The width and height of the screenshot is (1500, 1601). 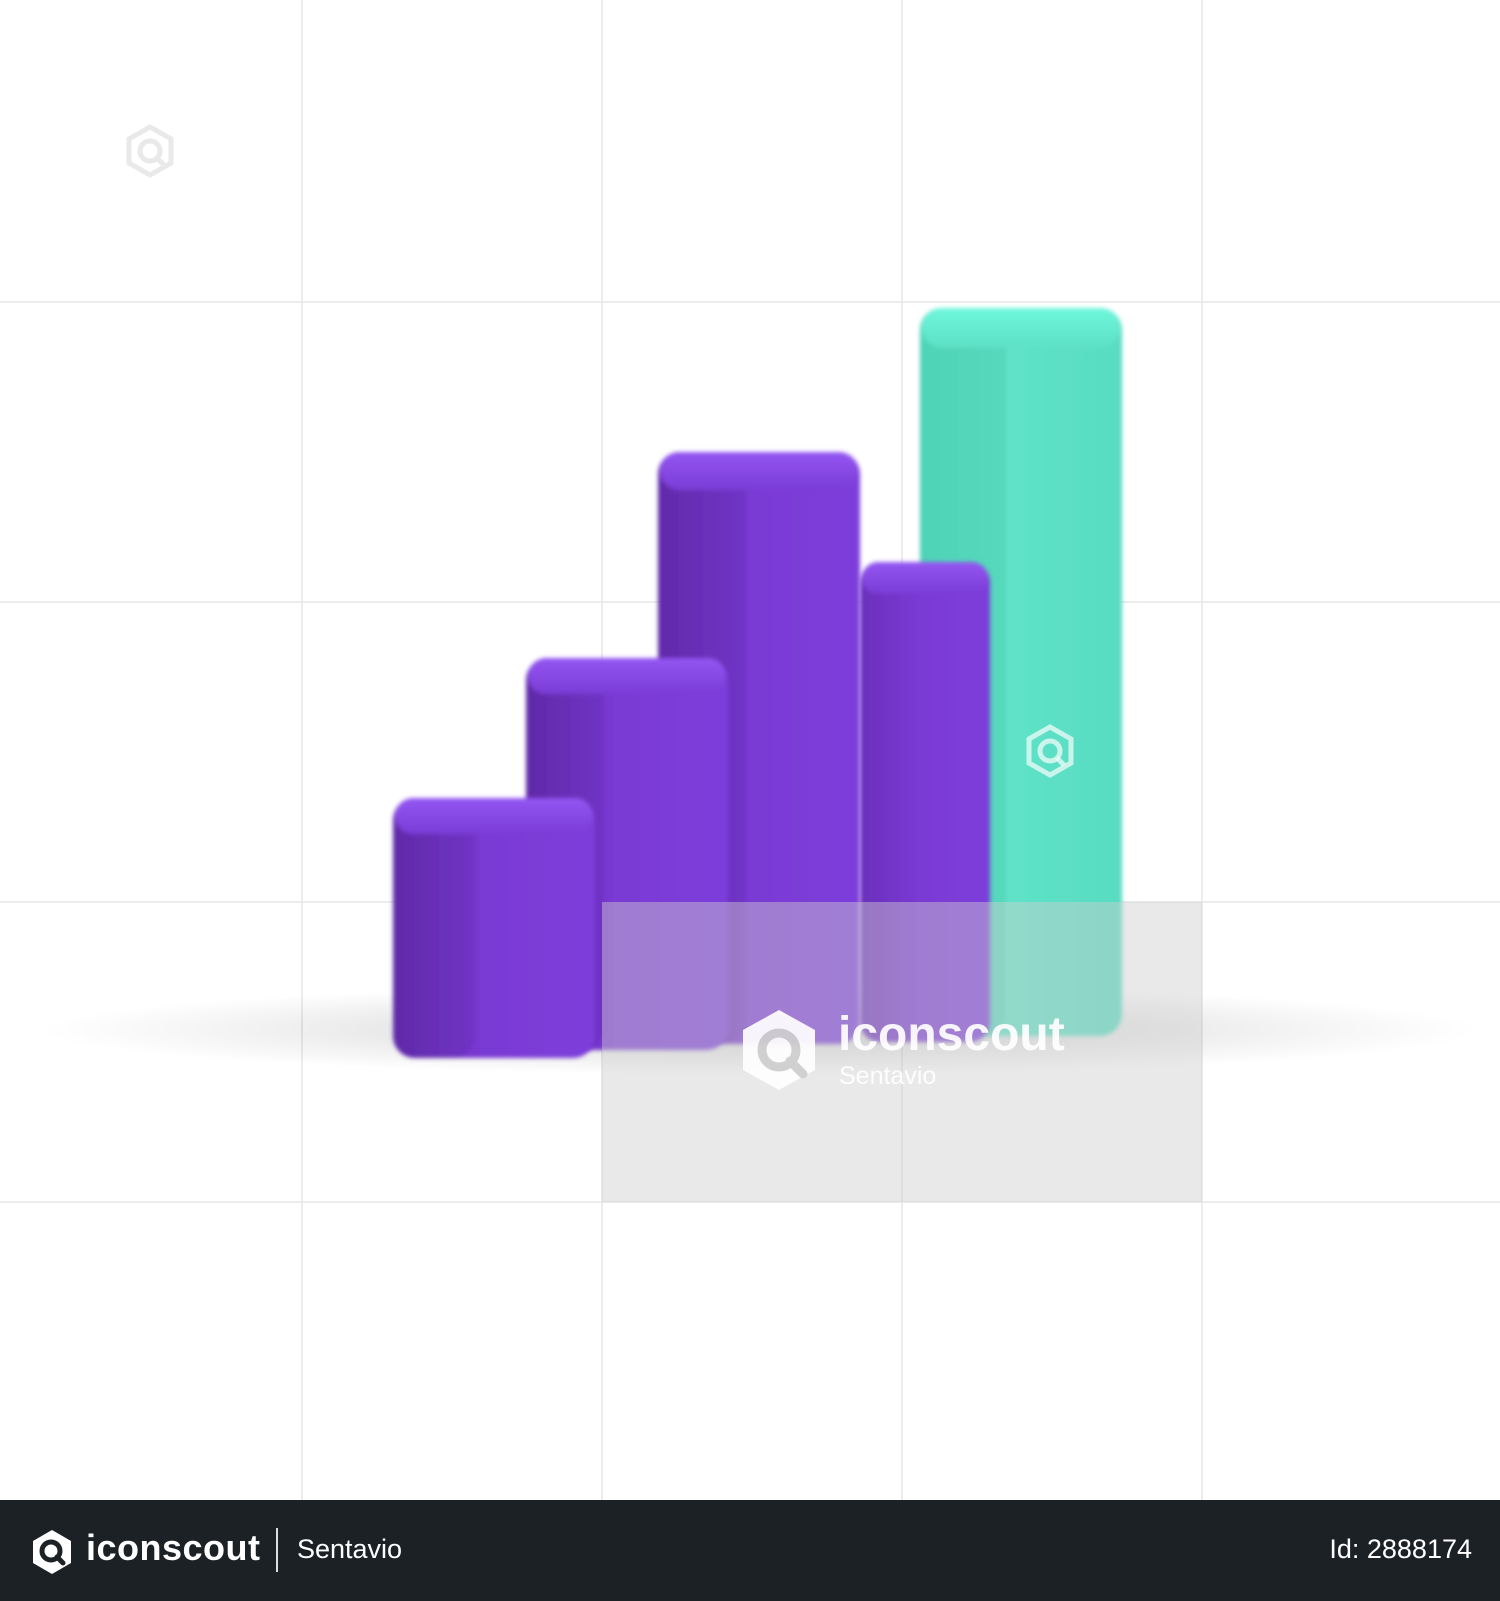 What do you see at coordinates (173, 1547) in the screenshot?
I see `footer-brand: iconscout` at bounding box center [173, 1547].